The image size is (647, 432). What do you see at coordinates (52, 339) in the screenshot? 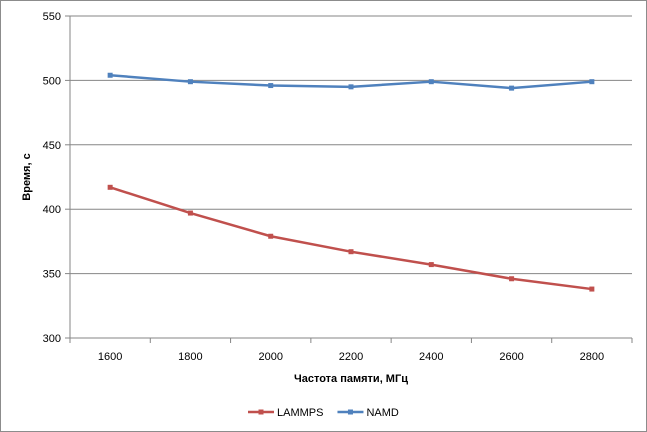
I see `y-tick-label-300: 300` at bounding box center [52, 339].